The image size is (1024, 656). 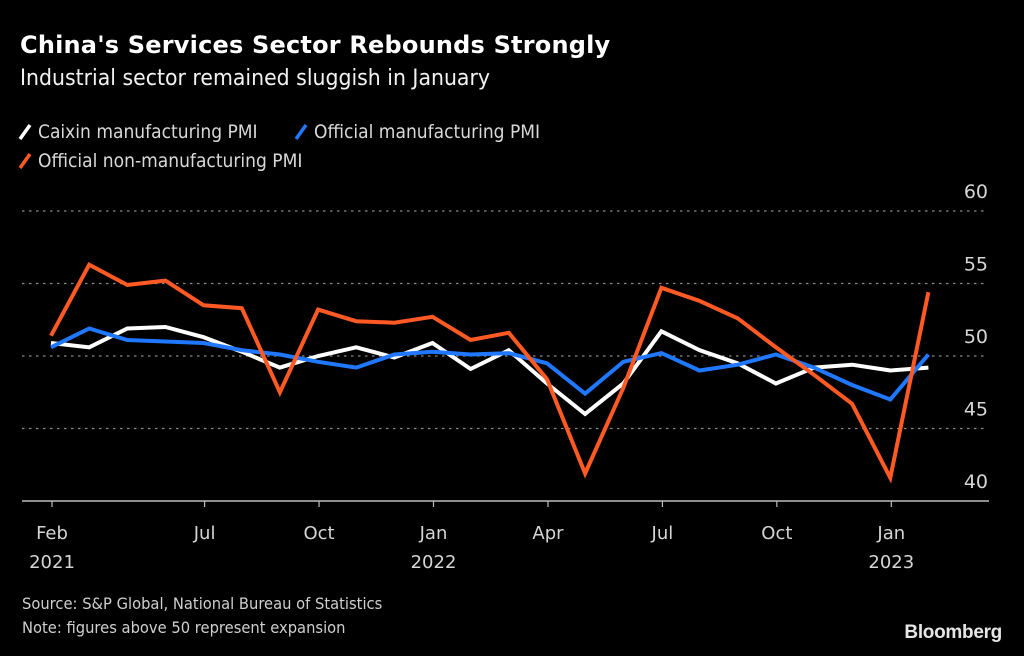 What do you see at coordinates (52, 533) in the screenshot?
I see `x-tick-label: Feb` at bounding box center [52, 533].